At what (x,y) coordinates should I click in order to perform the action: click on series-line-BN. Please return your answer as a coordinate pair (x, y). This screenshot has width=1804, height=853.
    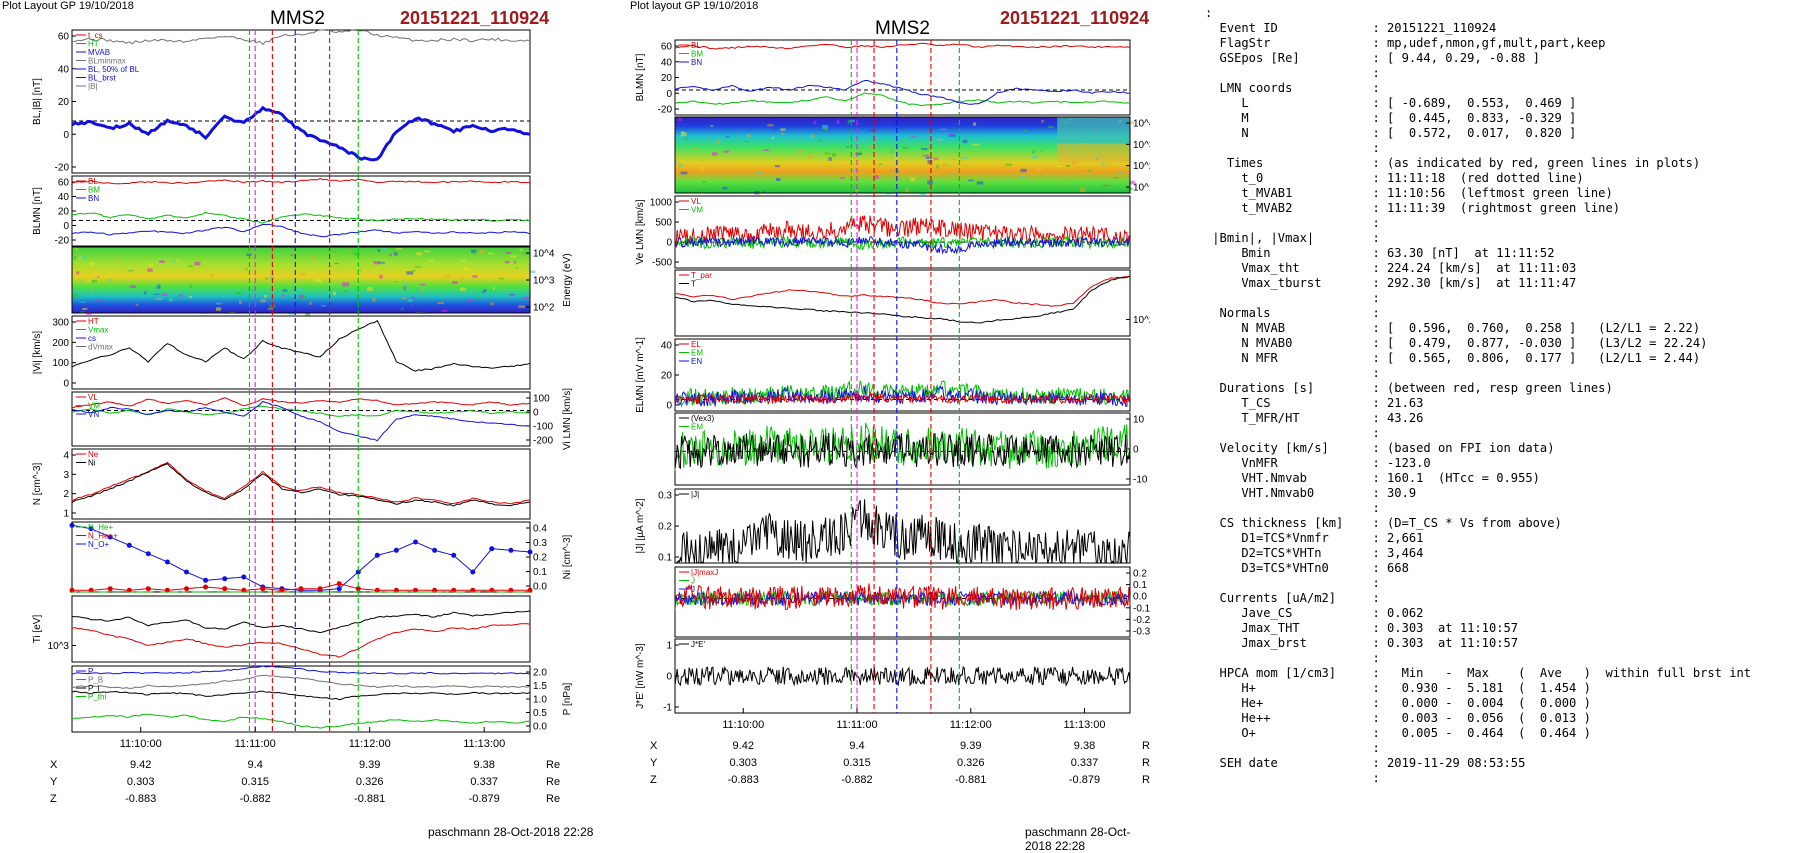
    Looking at the image, I should click on (301, 230).